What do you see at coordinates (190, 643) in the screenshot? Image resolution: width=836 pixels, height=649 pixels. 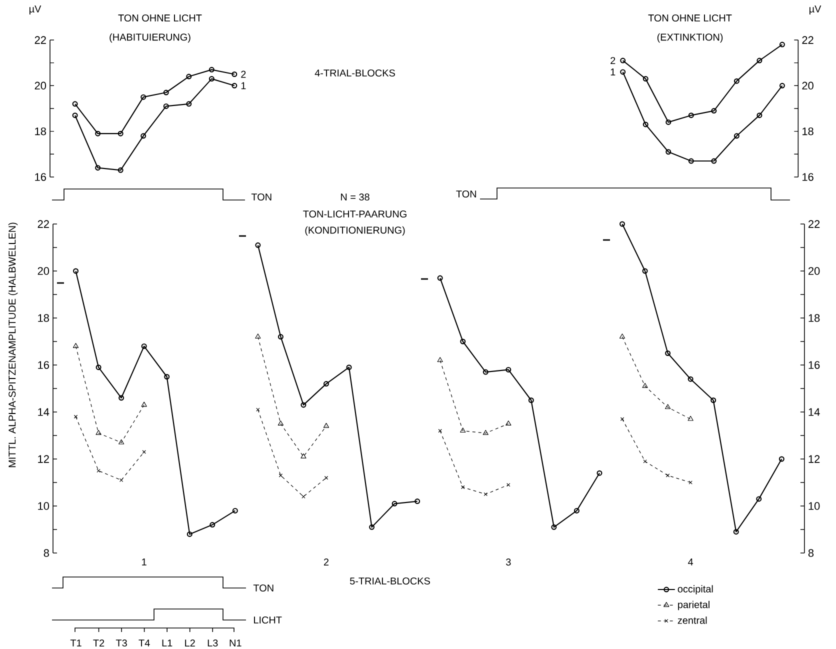 I see `text: L2` at bounding box center [190, 643].